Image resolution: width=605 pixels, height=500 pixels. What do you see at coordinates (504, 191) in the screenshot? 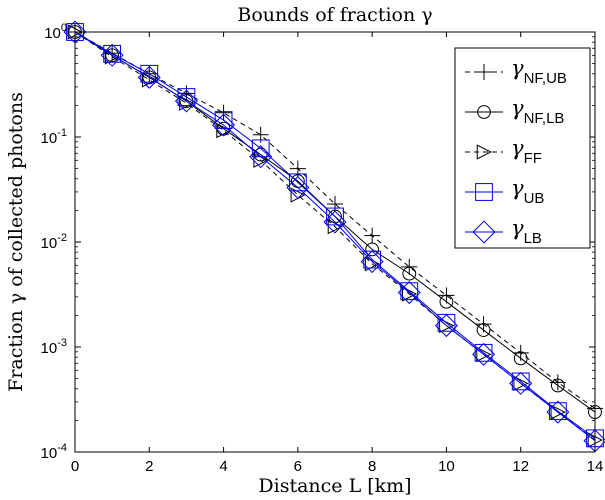
I see `legend-entry: γUB` at bounding box center [504, 191].